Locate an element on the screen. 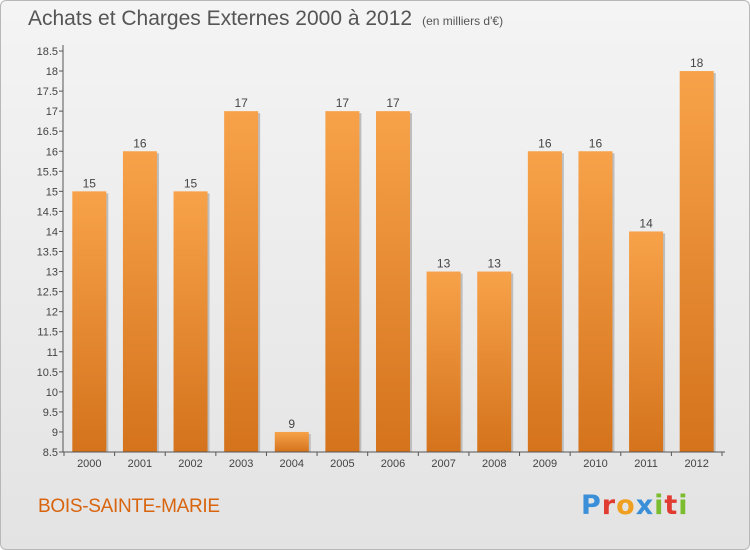 Image resolution: width=750 pixels, height=550 pixels. y-tick-label: 10 is located at coordinates (52, 393).